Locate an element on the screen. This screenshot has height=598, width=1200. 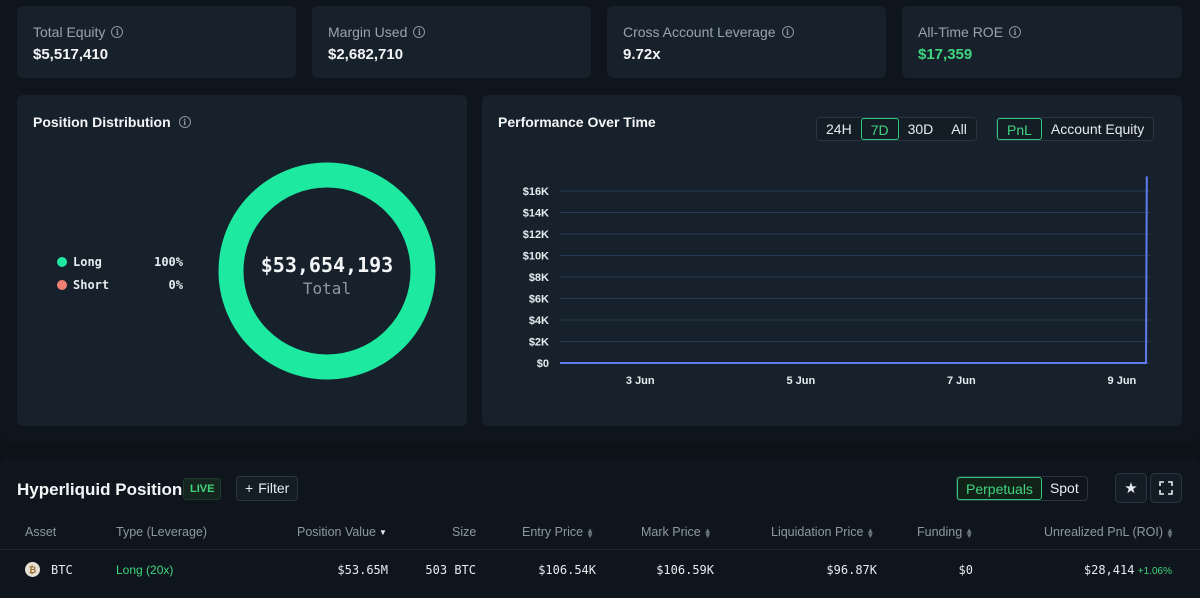
column-label: Mark Price is located at coordinates (671, 532).